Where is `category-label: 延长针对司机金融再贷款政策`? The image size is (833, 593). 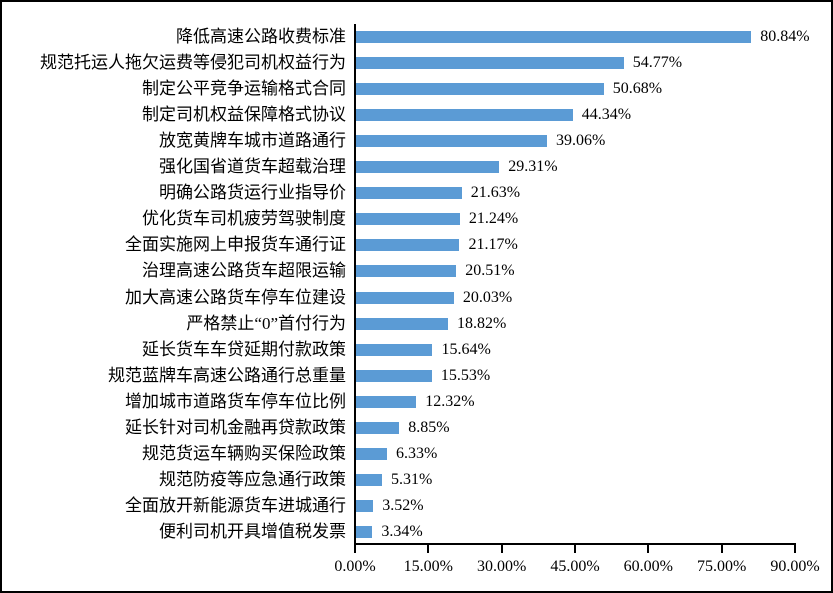
category-label: 延长针对司机金融再贷款政策 is located at coordinates (235, 427).